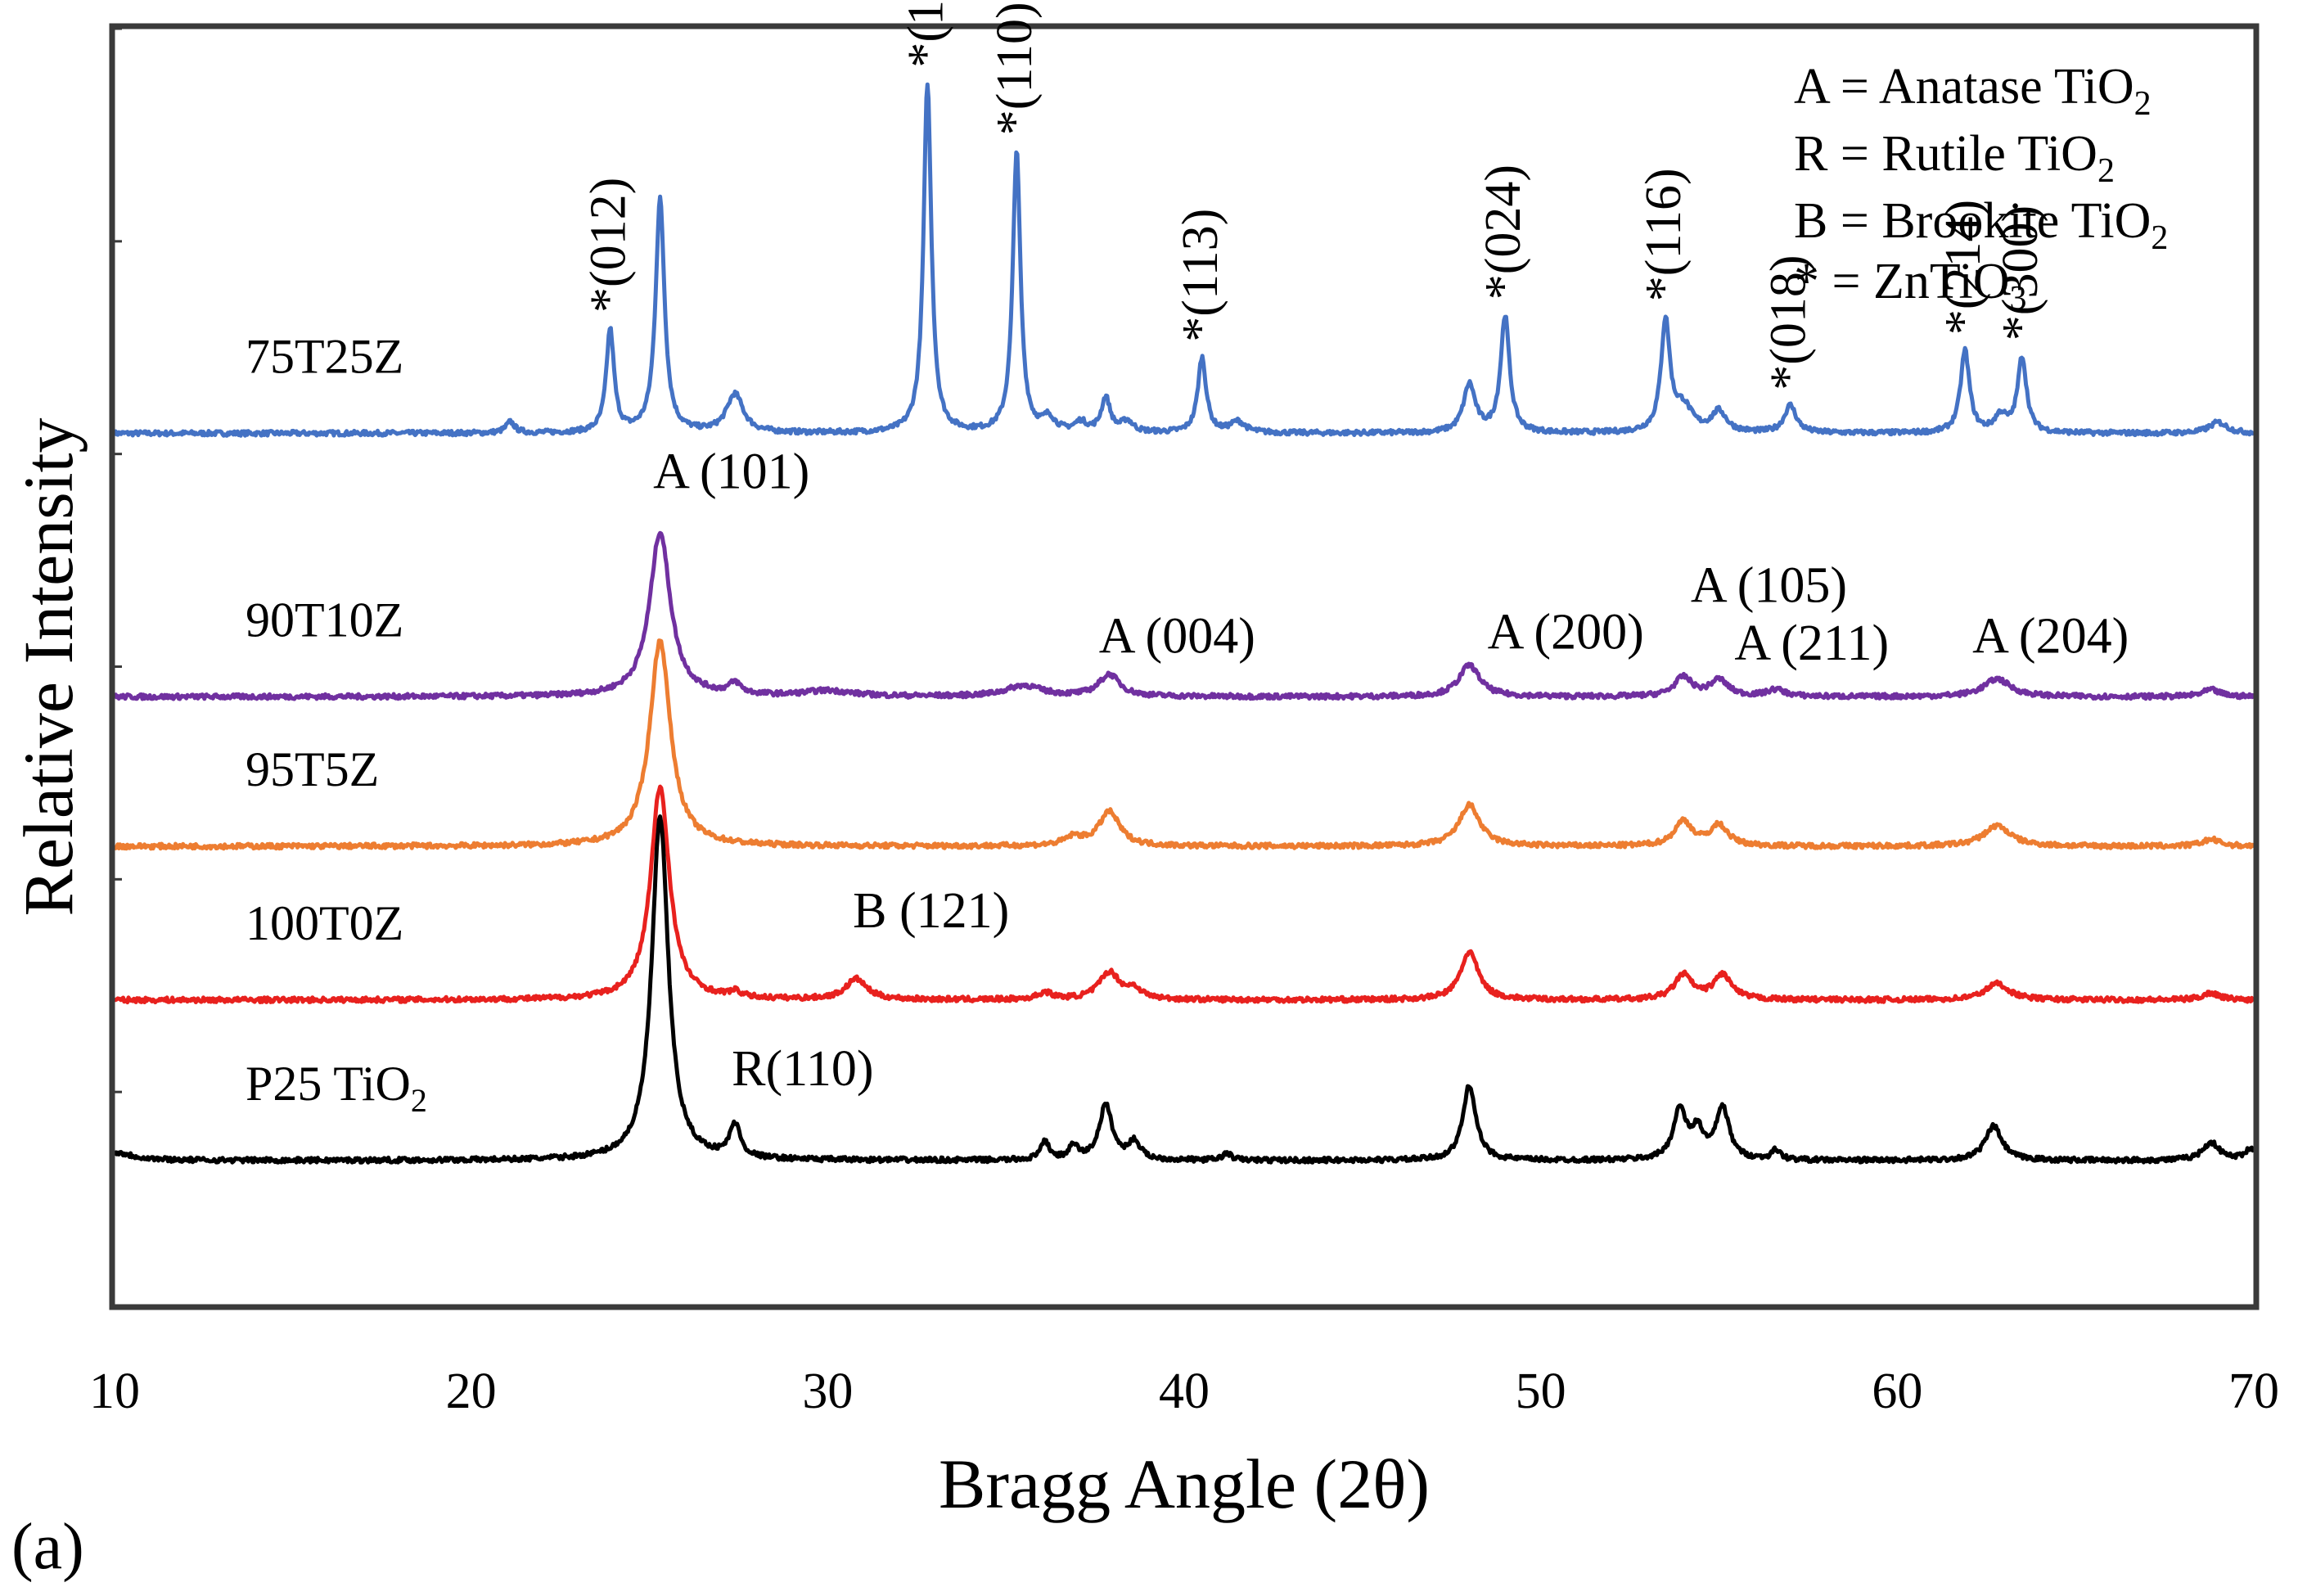  I want to click on legend-symbol: R, so click(1811, 154).